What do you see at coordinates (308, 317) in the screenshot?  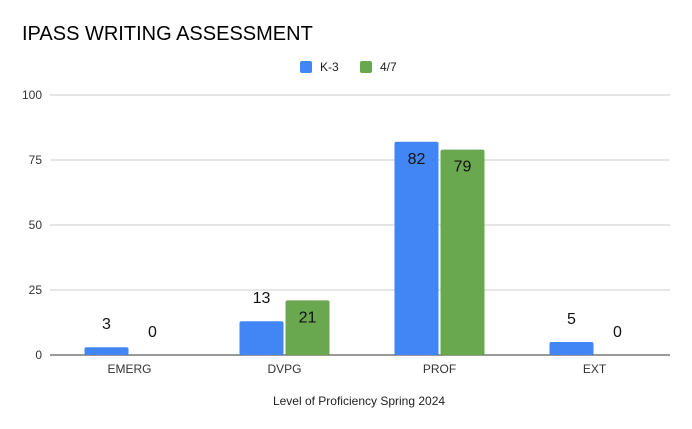 I see `data-label: 21` at bounding box center [308, 317].